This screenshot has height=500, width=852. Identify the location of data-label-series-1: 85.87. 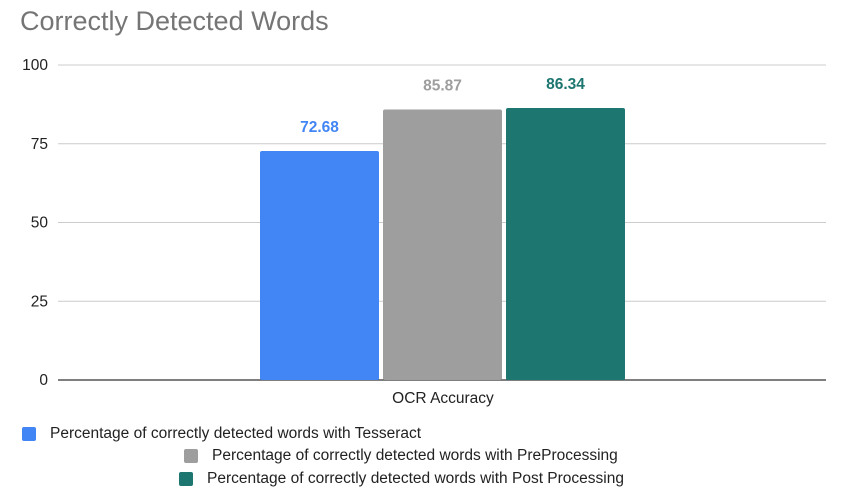
(442, 86).